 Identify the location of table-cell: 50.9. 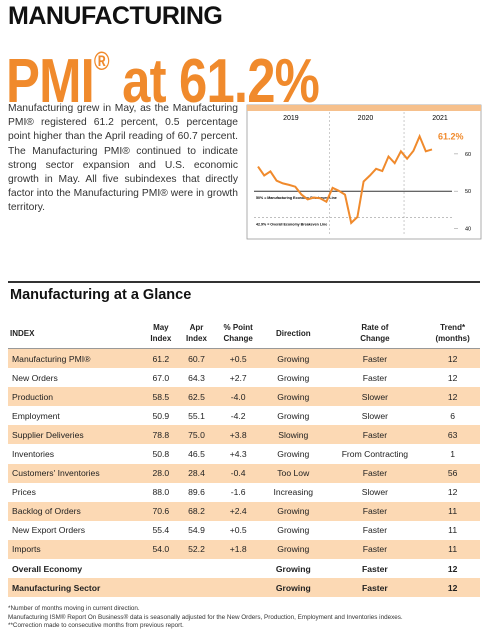
(161, 415).